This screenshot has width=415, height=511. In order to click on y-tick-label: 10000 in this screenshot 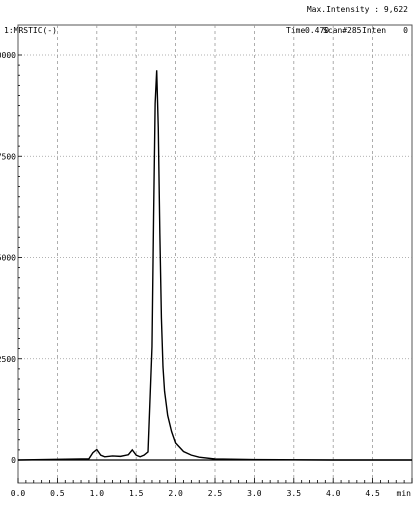, I will do `click(8, 55)`.